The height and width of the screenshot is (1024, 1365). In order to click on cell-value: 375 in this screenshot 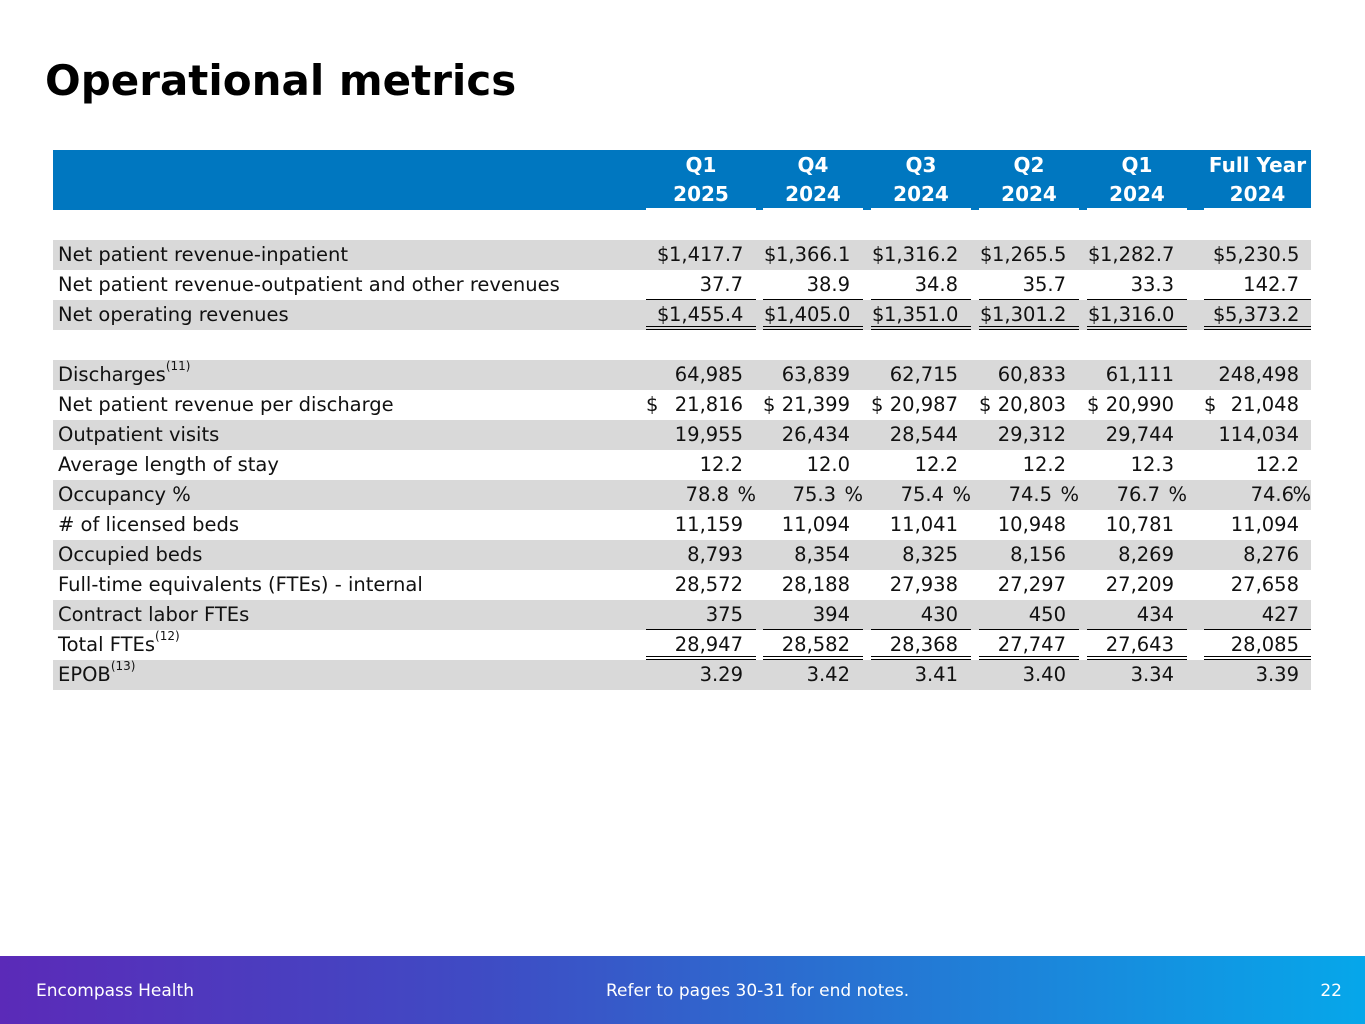, I will do `click(724, 614)`.